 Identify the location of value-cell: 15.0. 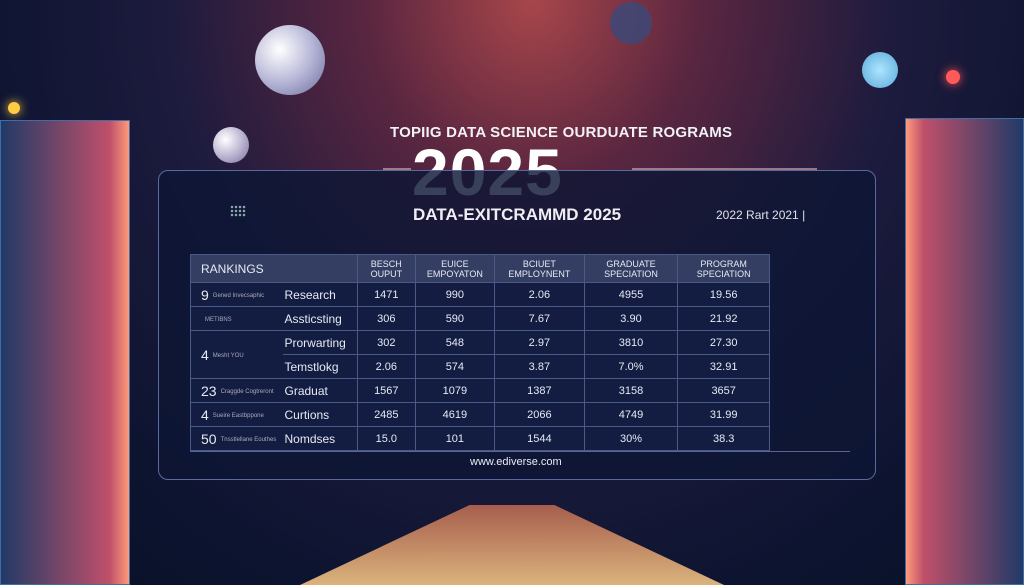
(386, 438).